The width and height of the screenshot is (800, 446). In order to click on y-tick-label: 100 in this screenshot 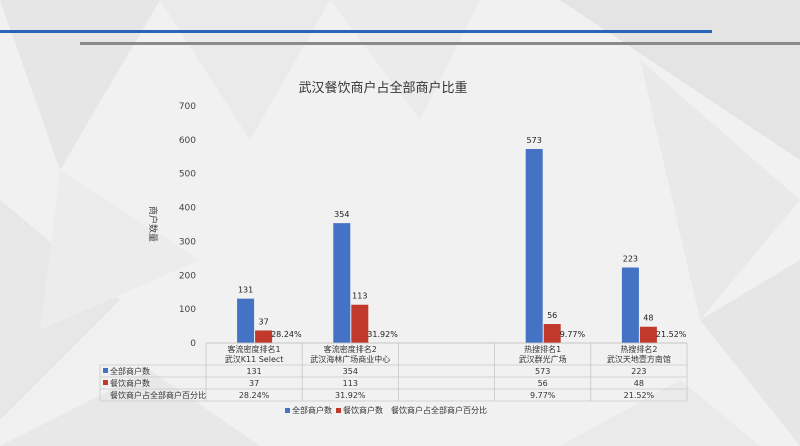, I will do `click(187, 310)`.